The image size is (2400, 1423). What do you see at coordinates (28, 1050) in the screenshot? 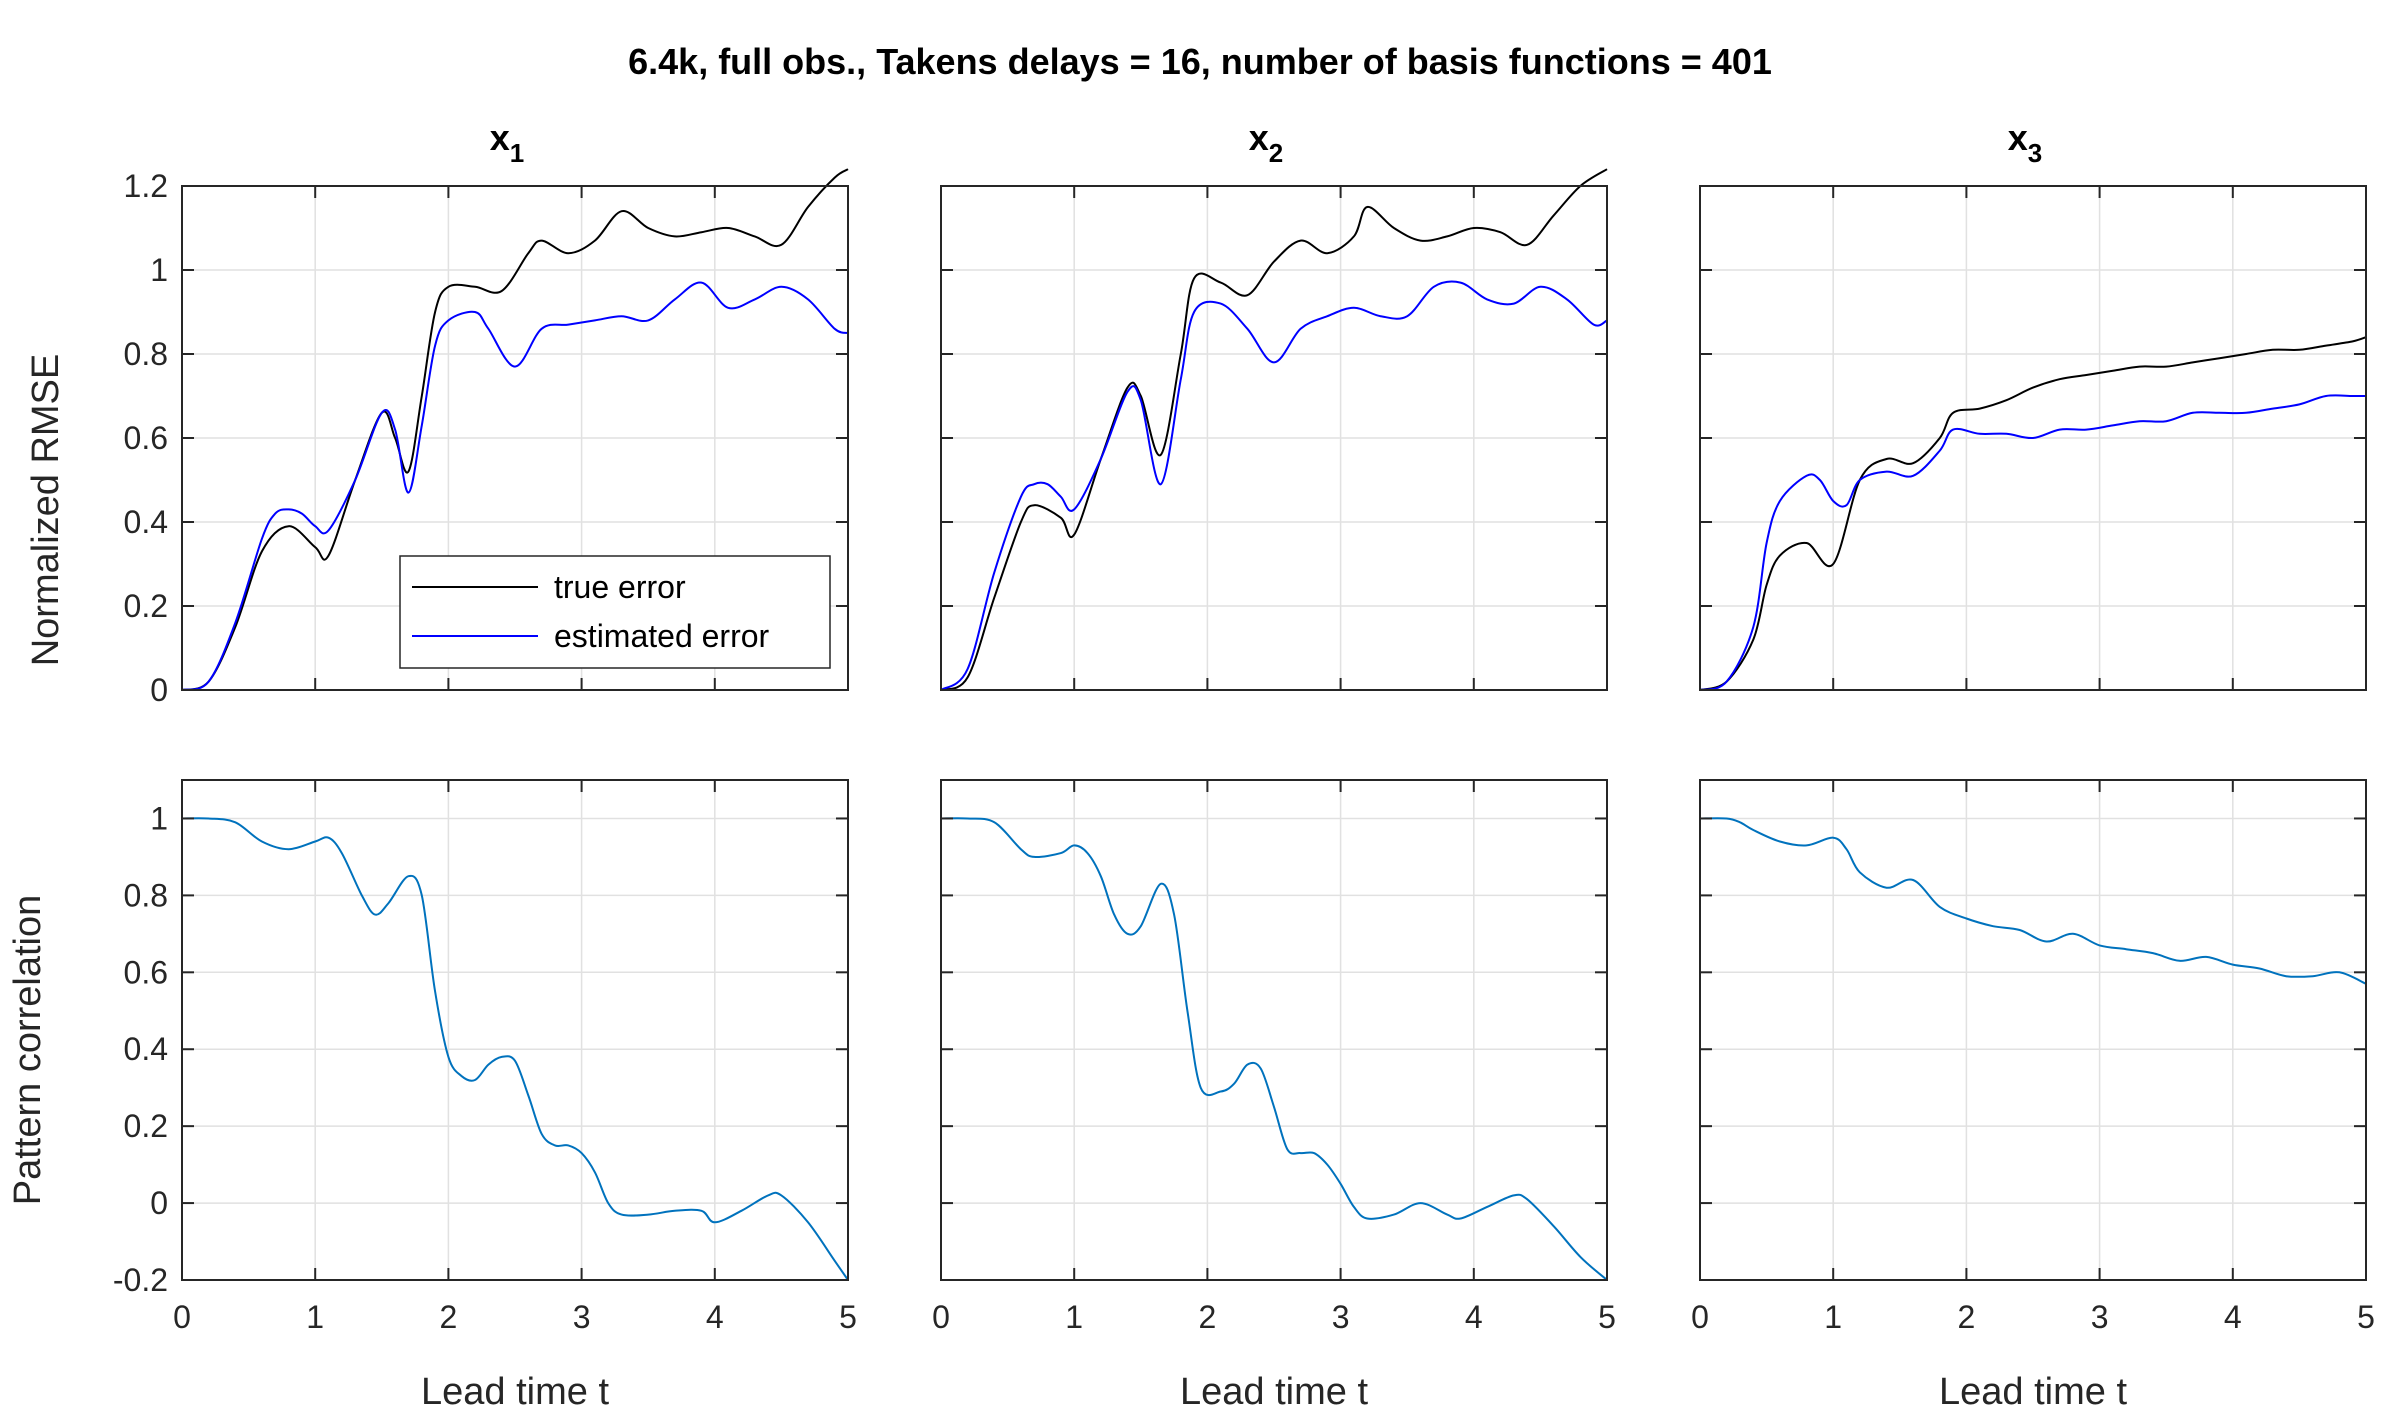
I see `correlation-y-axis-label: Pattern correlation` at bounding box center [28, 1050].